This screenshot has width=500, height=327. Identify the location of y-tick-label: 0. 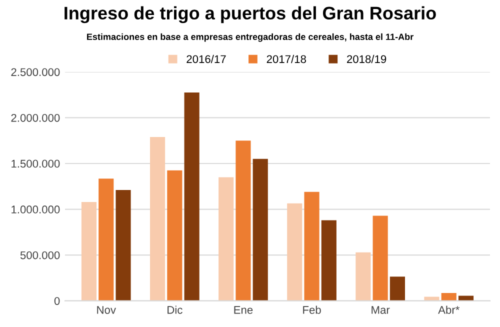
(57, 301).